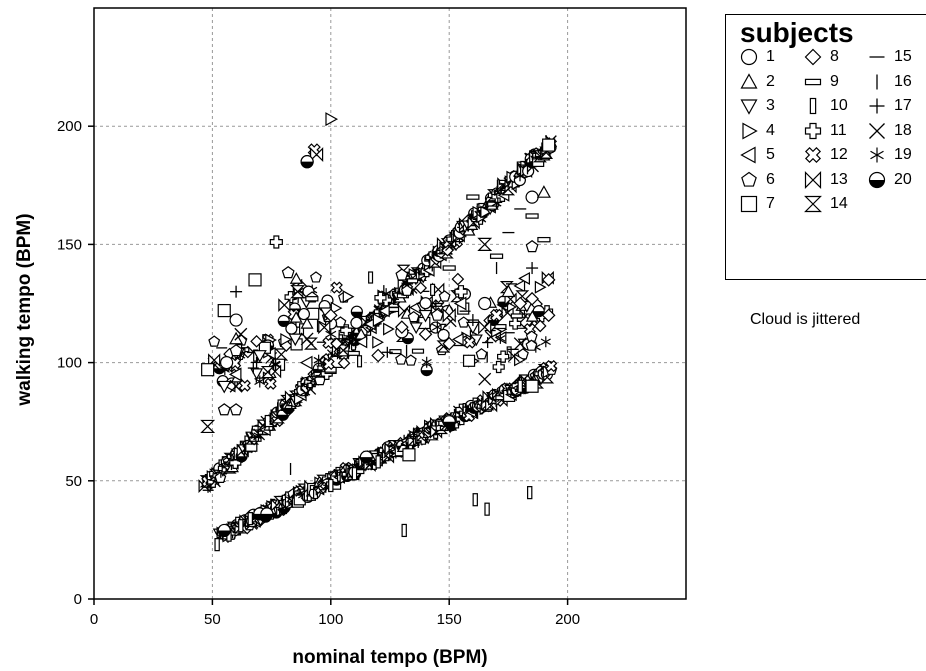 Image resolution: width=926 pixels, height=671 pixels. What do you see at coordinates (756, 131) in the screenshot?
I see `legend-item-subject-4: 4` at bounding box center [756, 131].